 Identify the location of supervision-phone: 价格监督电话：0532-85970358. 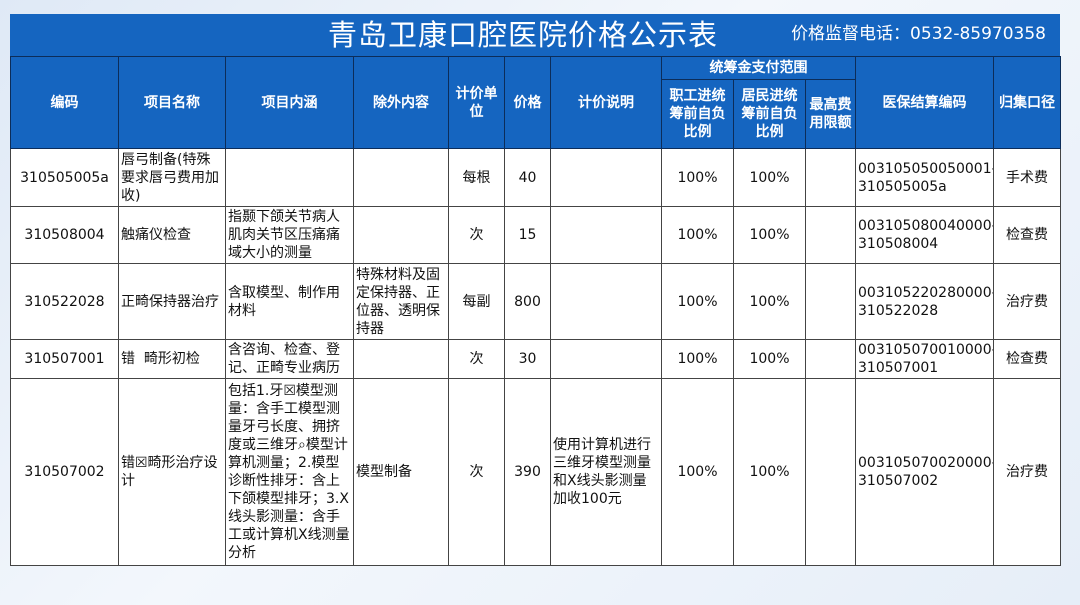
(918, 34).